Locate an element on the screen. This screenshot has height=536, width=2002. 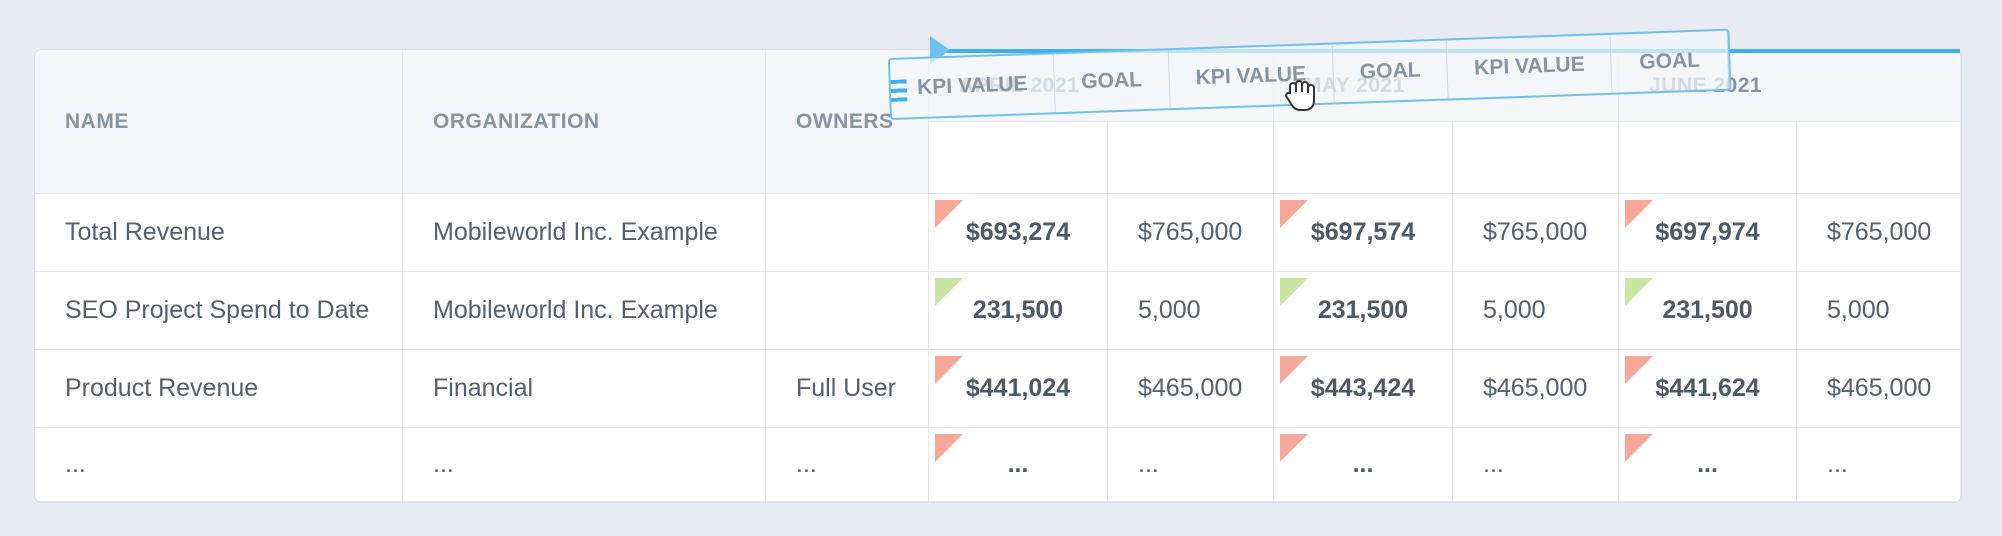
table-cell: Financial is located at coordinates (584, 389).